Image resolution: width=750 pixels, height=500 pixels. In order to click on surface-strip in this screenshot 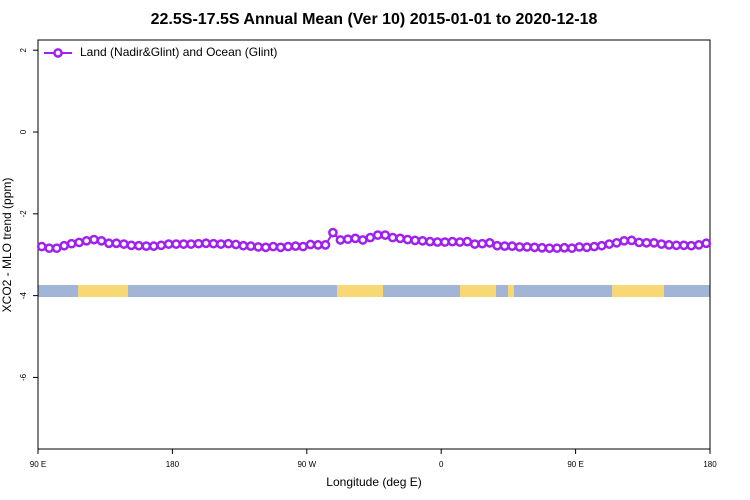, I will do `click(374, 291)`.